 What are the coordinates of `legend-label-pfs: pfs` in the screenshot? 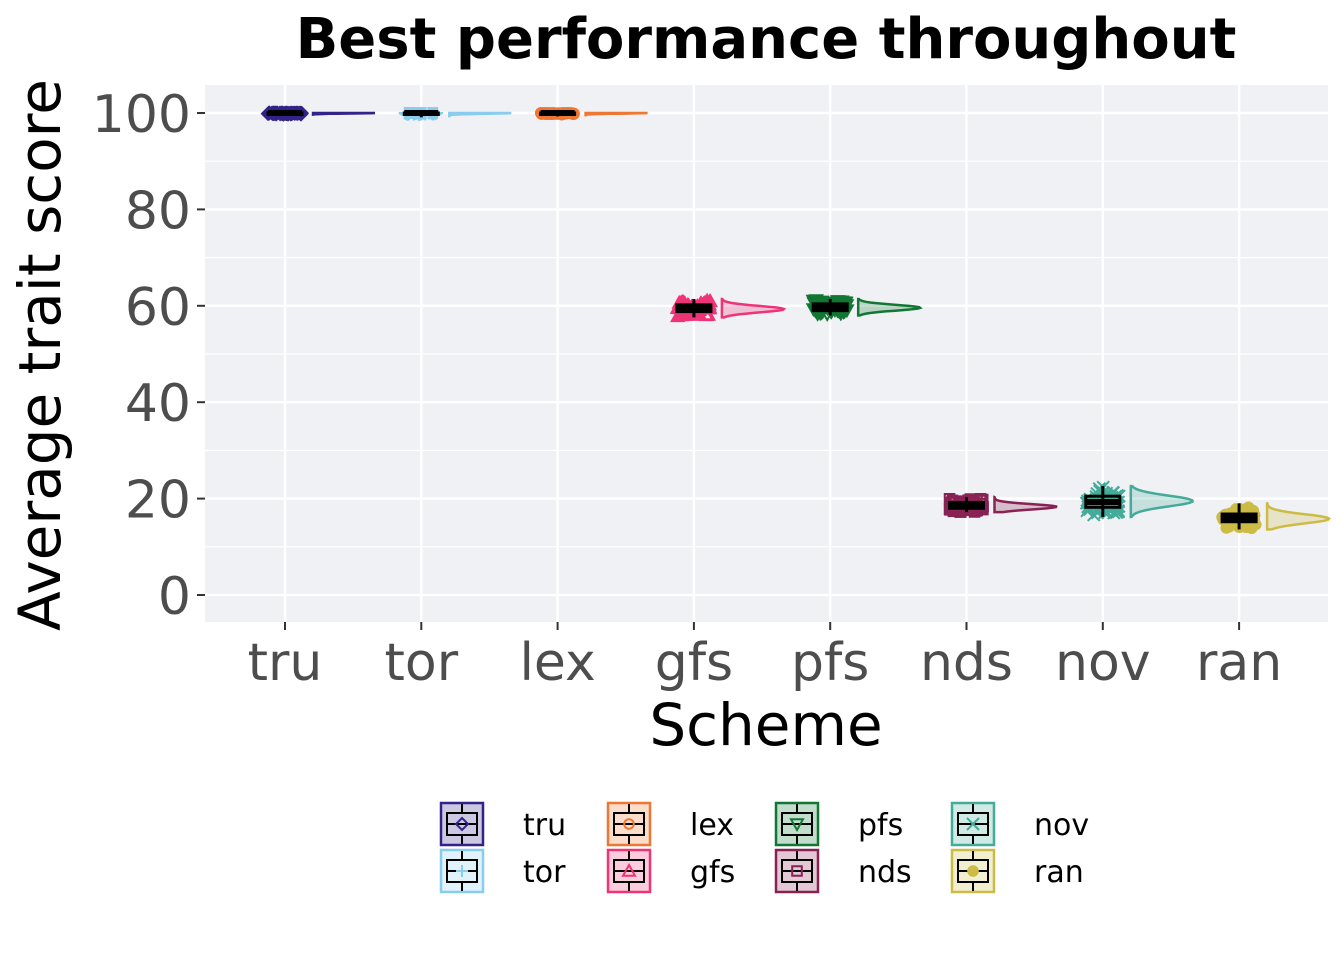 It's located at (880, 825).